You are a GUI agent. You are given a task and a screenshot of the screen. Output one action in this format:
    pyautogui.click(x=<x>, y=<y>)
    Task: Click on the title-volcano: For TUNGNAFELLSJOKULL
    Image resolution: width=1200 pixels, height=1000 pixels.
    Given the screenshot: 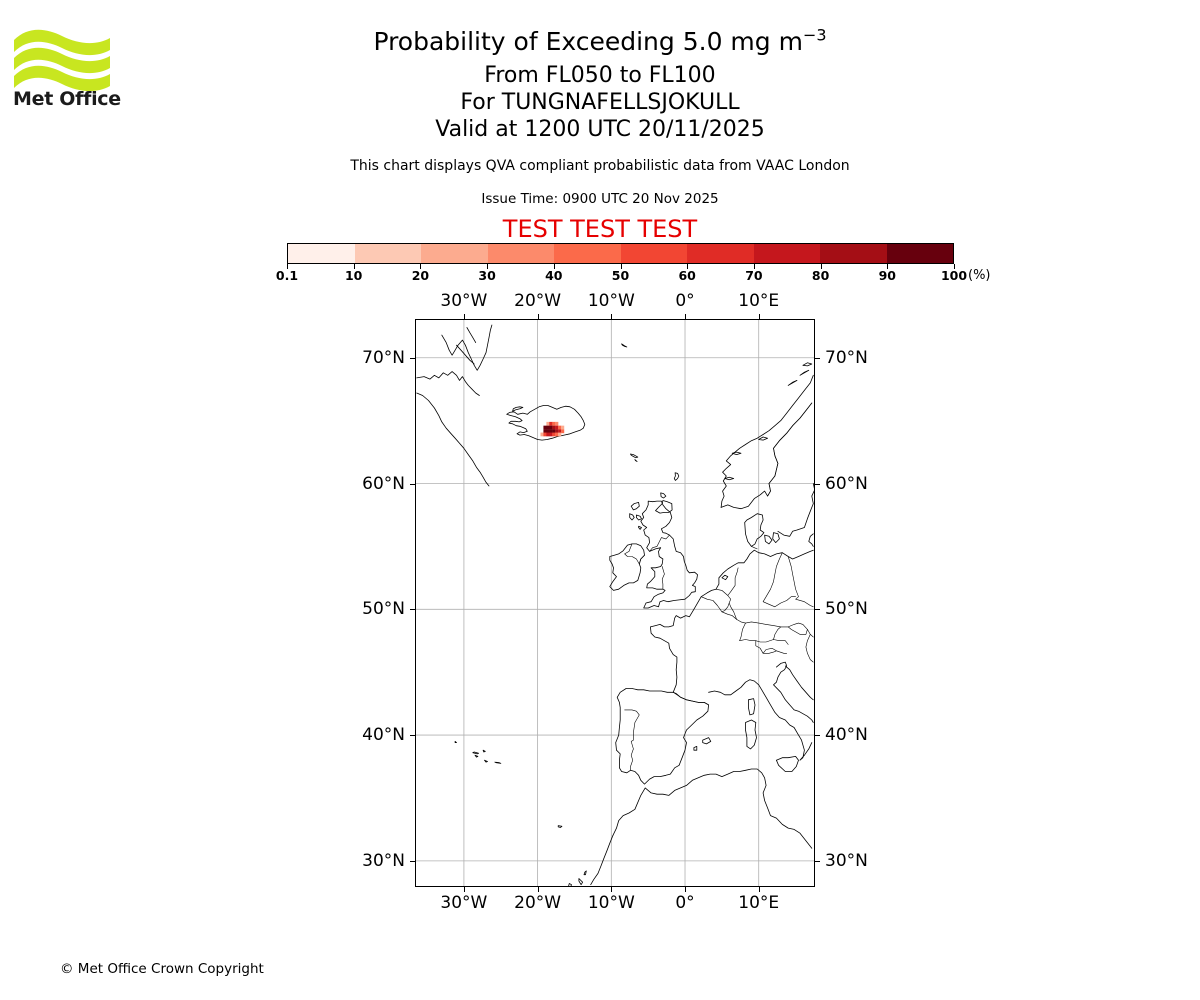 What is the action you would take?
    pyautogui.click(x=600, y=102)
    